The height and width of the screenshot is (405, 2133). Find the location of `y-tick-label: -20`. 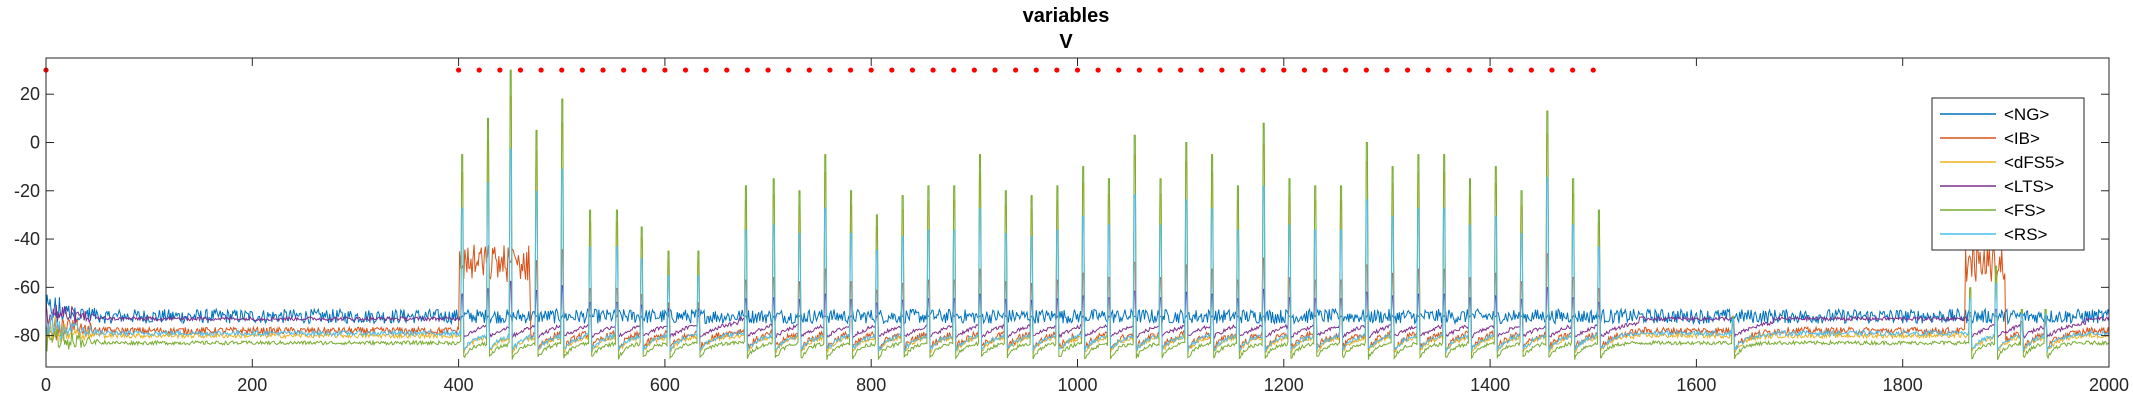

y-tick-label: -20 is located at coordinates (27, 191).